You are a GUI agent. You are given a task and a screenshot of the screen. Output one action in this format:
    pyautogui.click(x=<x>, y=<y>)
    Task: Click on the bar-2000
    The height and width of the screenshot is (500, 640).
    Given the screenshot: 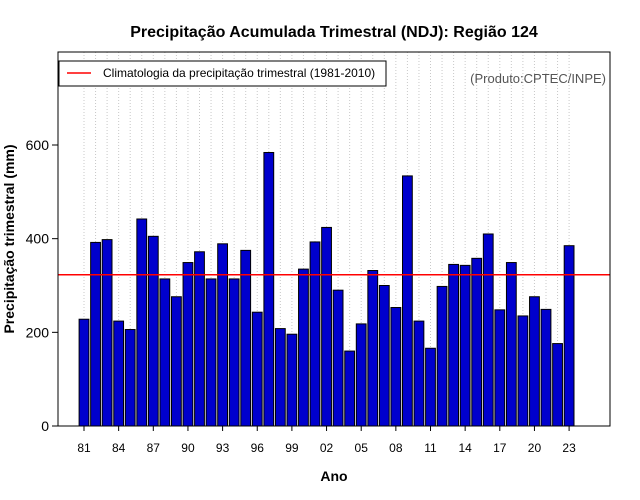 What is the action you would take?
    pyautogui.click(x=303, y=347)
    